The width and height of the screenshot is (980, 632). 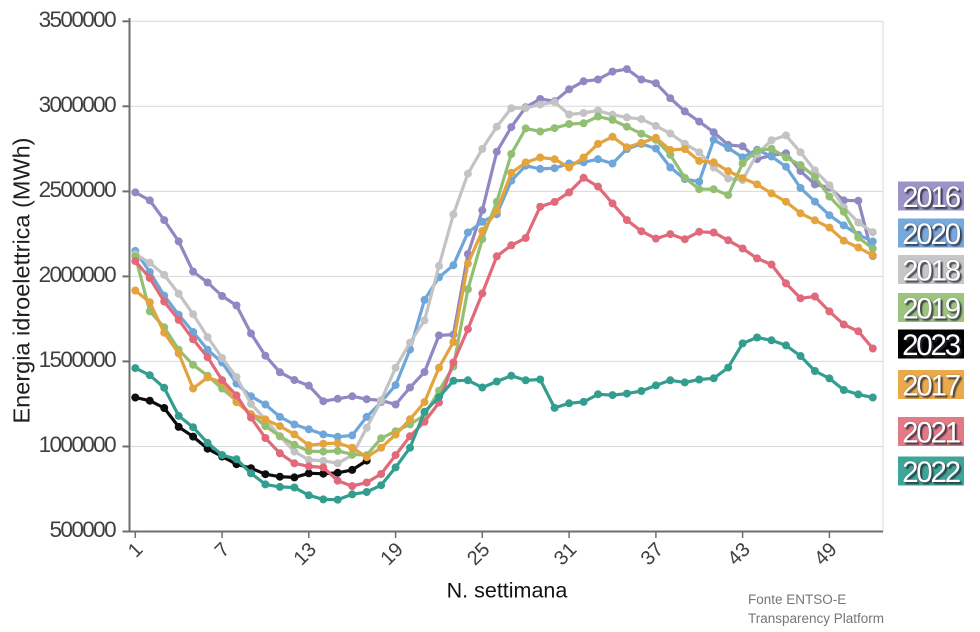 What do you see at coordinates (77, 359) in the screenshot?
I see `svg-text: 1500000` at bounding box center [77, 359].